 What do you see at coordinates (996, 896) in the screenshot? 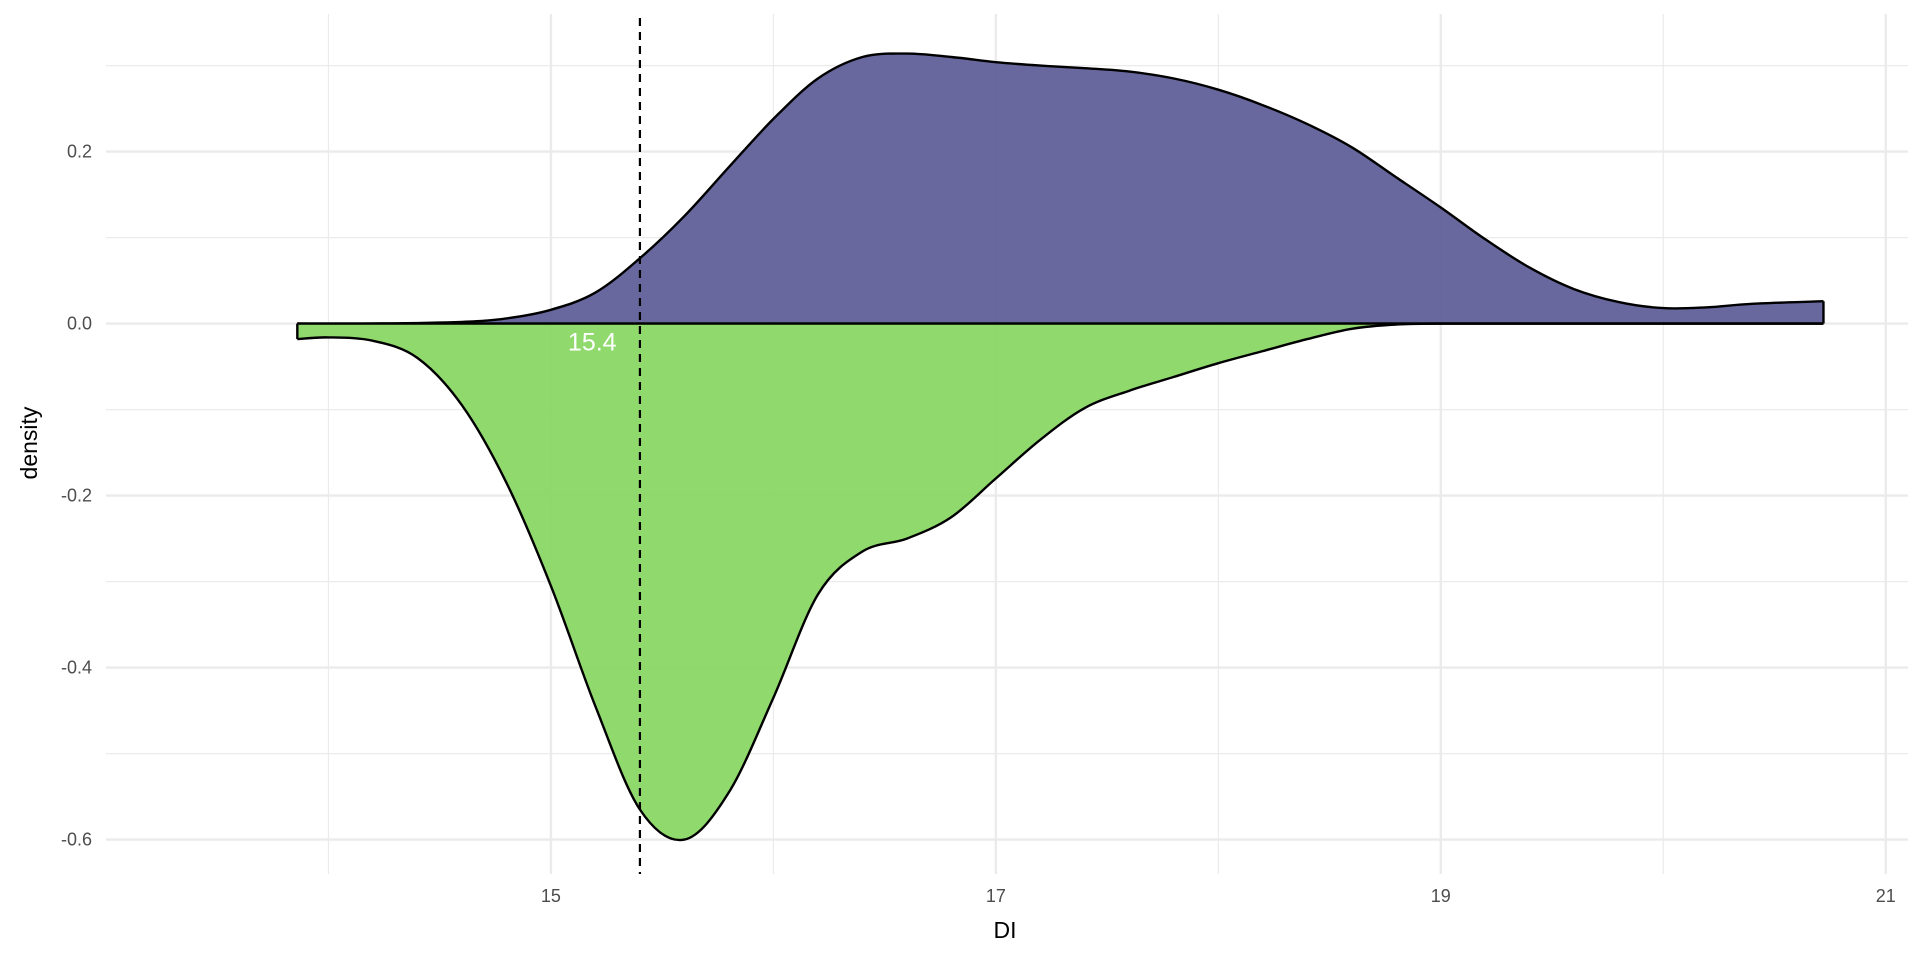
I see `x-tick-label: 17` at bounding box center [996, 896].